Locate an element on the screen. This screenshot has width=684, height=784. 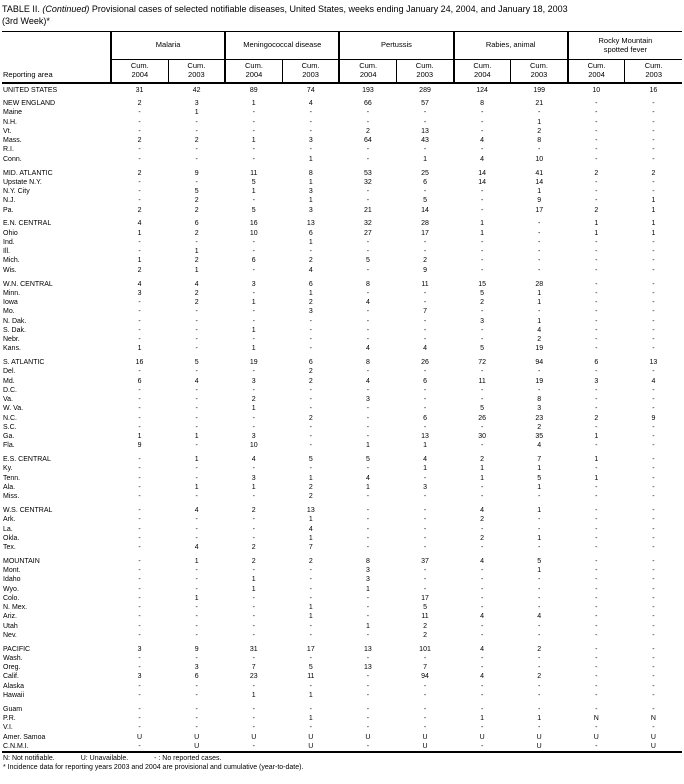
table-row: D.C. - - - - - - - - - - is located at coordinates (342, 390).